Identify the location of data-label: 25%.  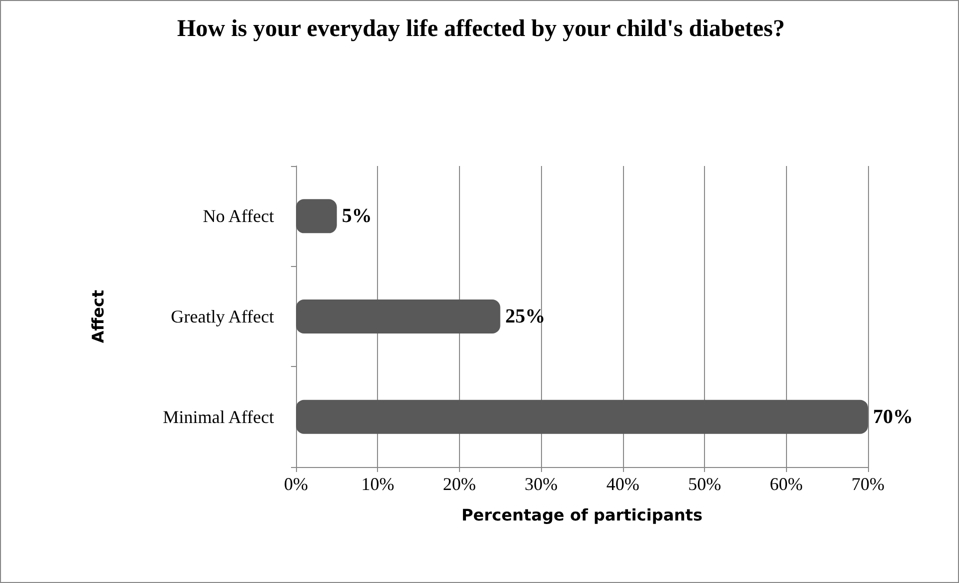
(525, 317).